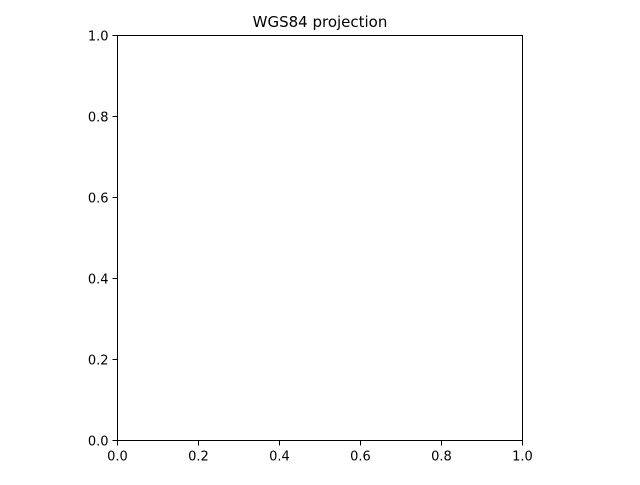  What do you see at coordinates (98, 361) in the screenshot?
I see `y-tick-label: 0.2` at bounding box center [98, 361].